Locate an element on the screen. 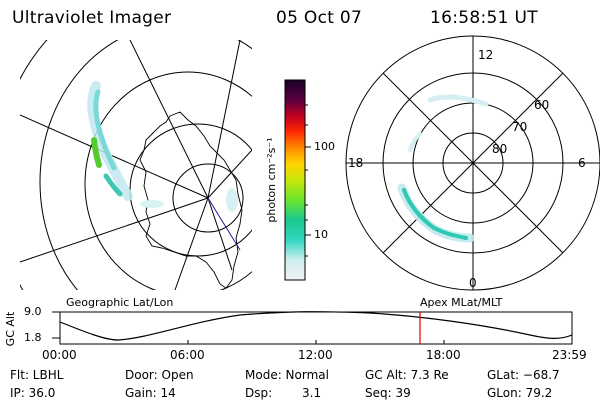 This screenshot has height=400, width=600. orbit-altitude-curve is located at coordinates (316, 326).